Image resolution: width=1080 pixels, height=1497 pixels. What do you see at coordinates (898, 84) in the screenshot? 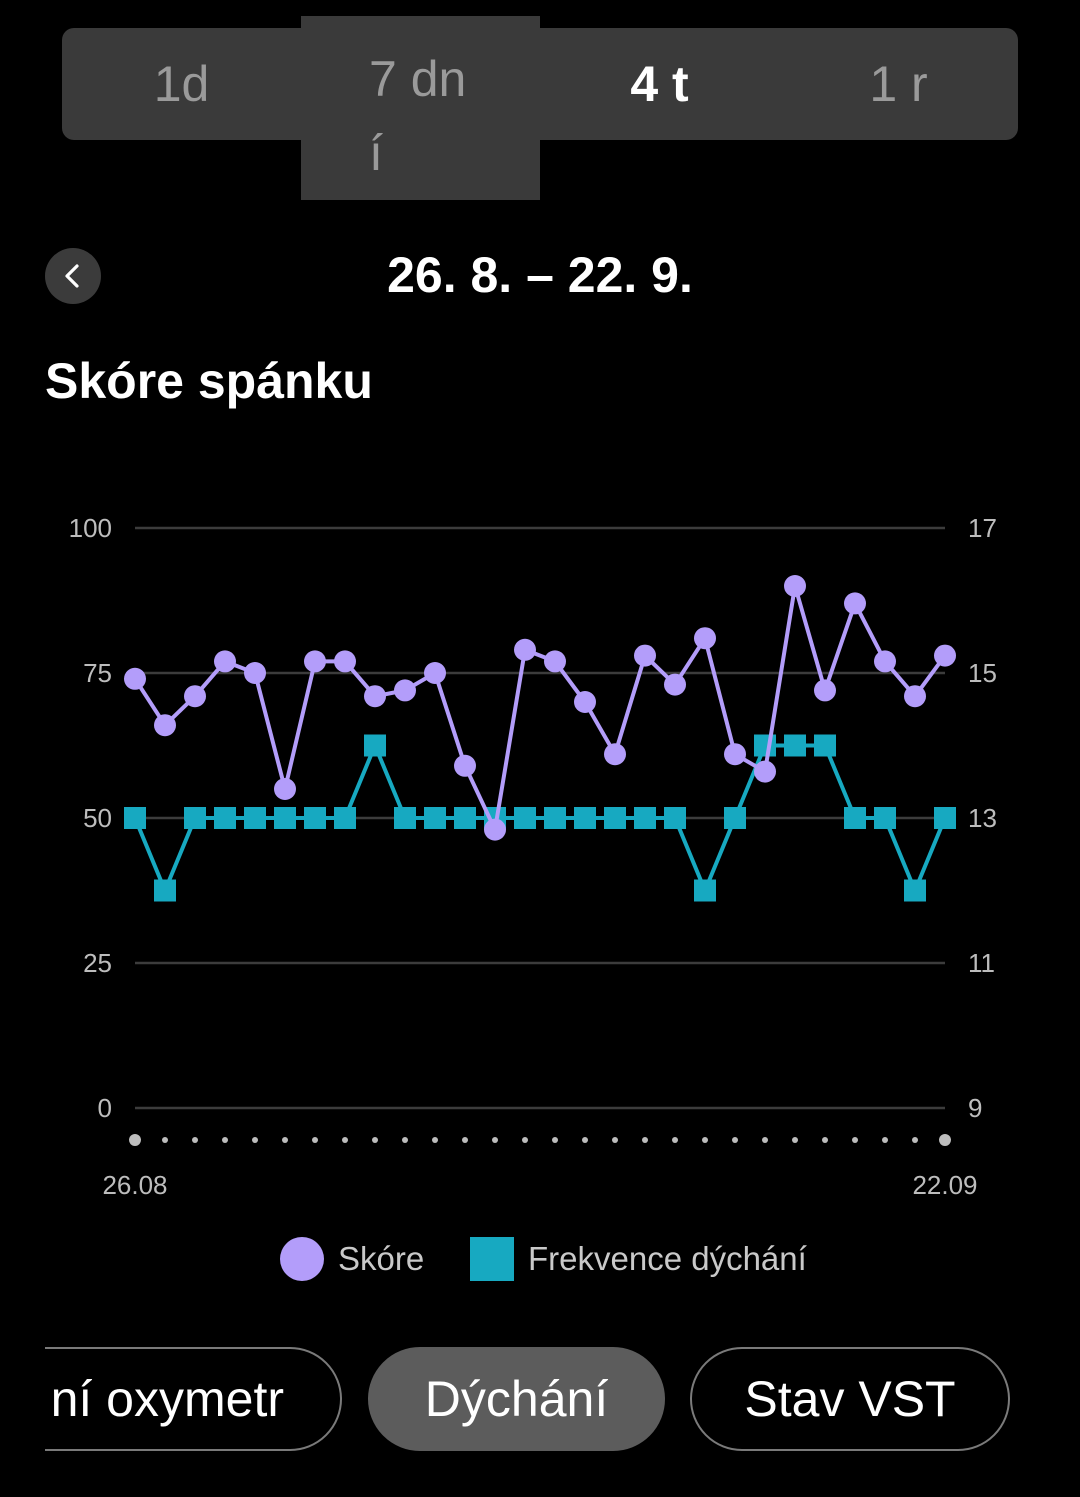
I see `tab-1-year: 1 r` at bounding box center [898, 84].